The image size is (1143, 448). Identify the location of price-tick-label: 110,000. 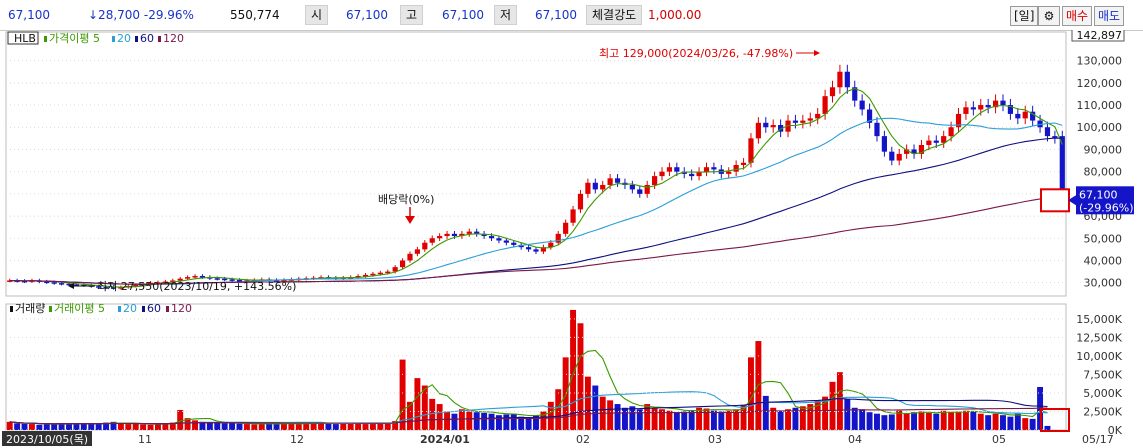
(1100, 105).